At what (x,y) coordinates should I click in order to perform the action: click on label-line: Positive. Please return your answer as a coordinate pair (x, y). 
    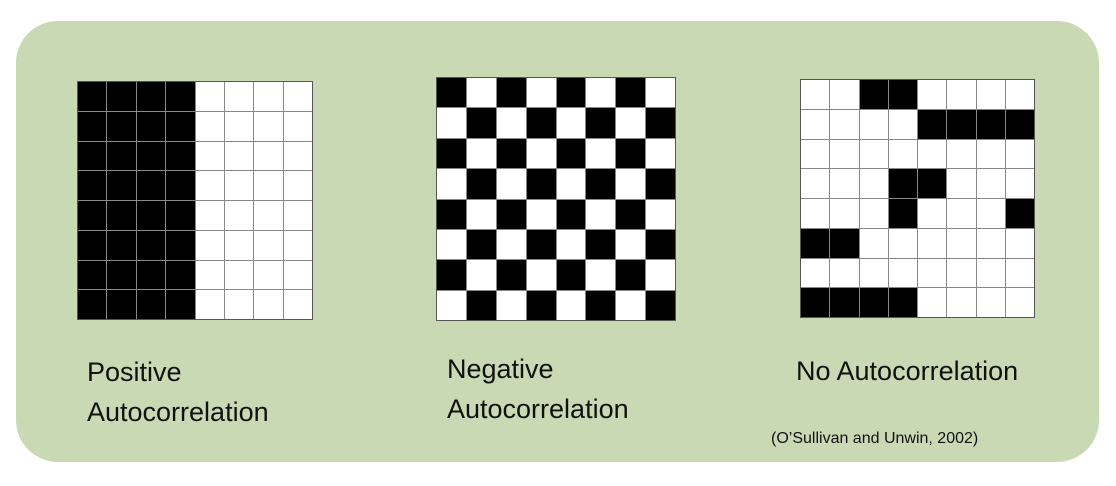
    Looking at the image, I should click on (134, 372).